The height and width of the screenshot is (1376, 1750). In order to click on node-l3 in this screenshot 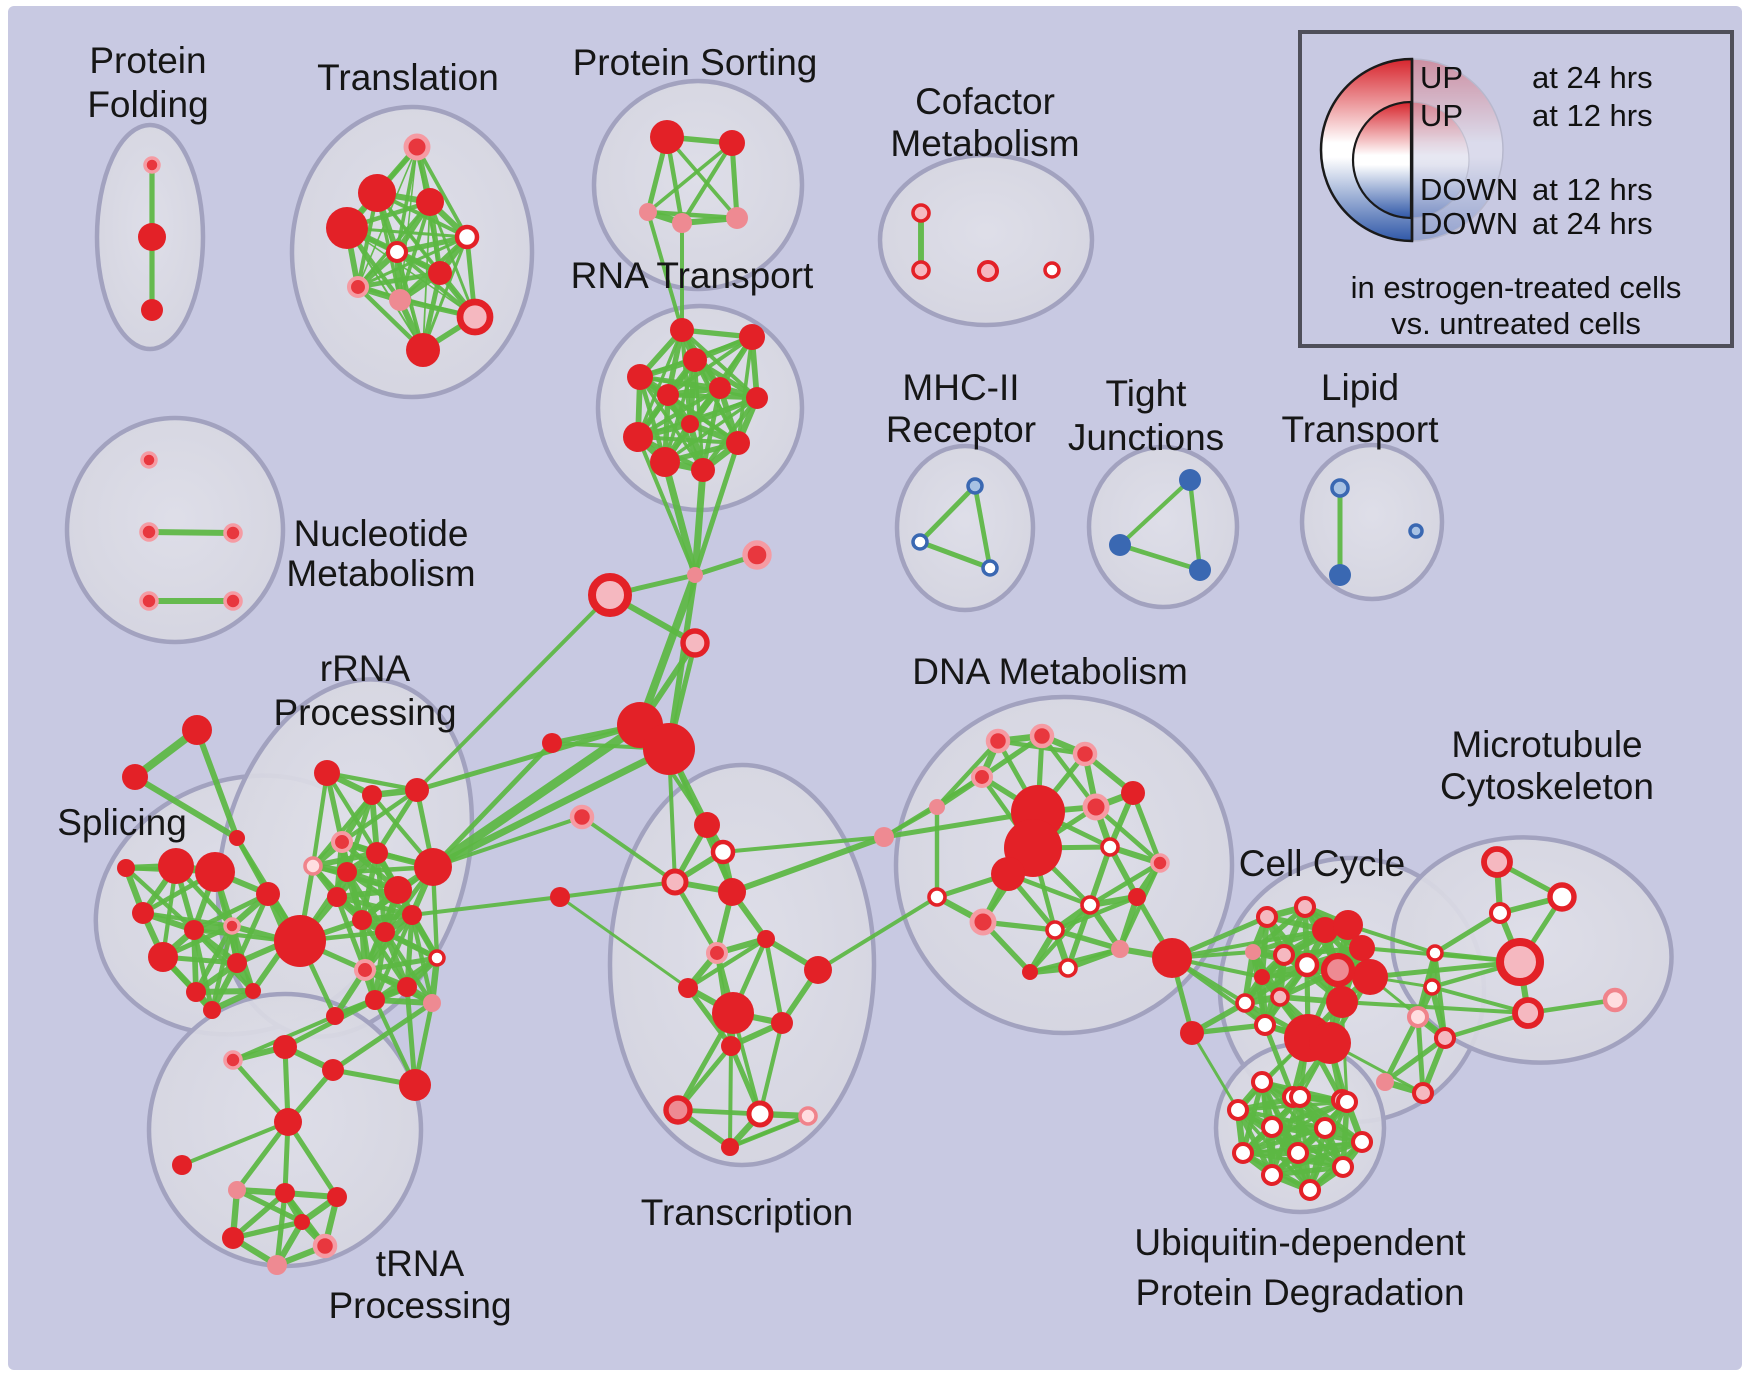, I will do `click(1416, 531)`.